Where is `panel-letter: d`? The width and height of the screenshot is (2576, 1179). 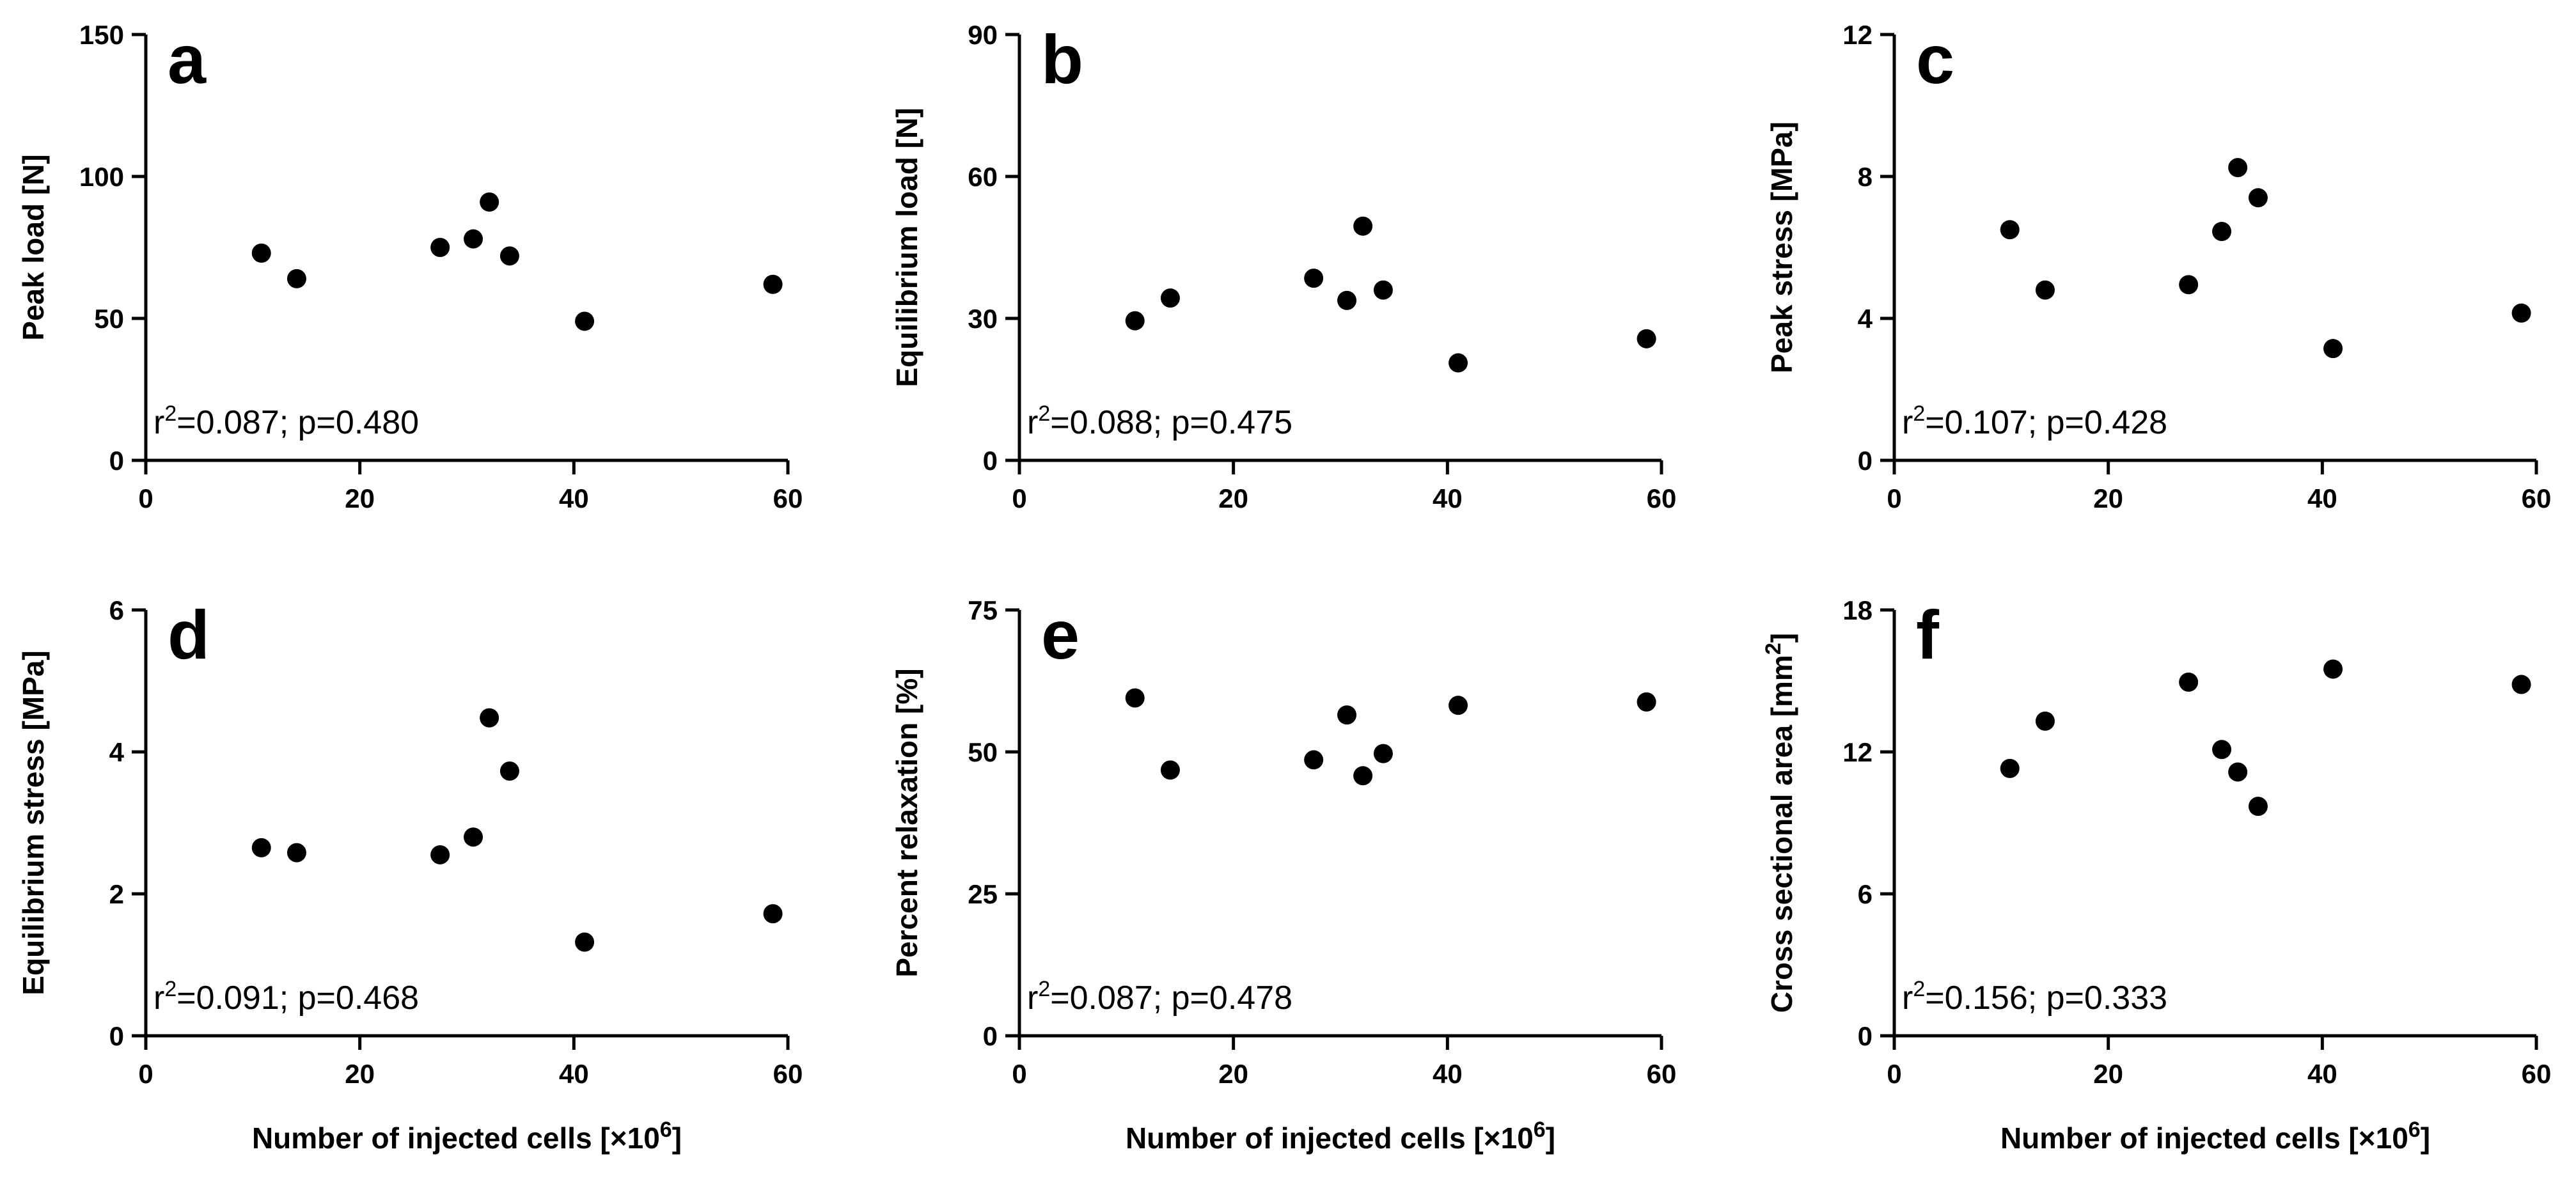 panel-letter: d is located at coordinates (189, 634).